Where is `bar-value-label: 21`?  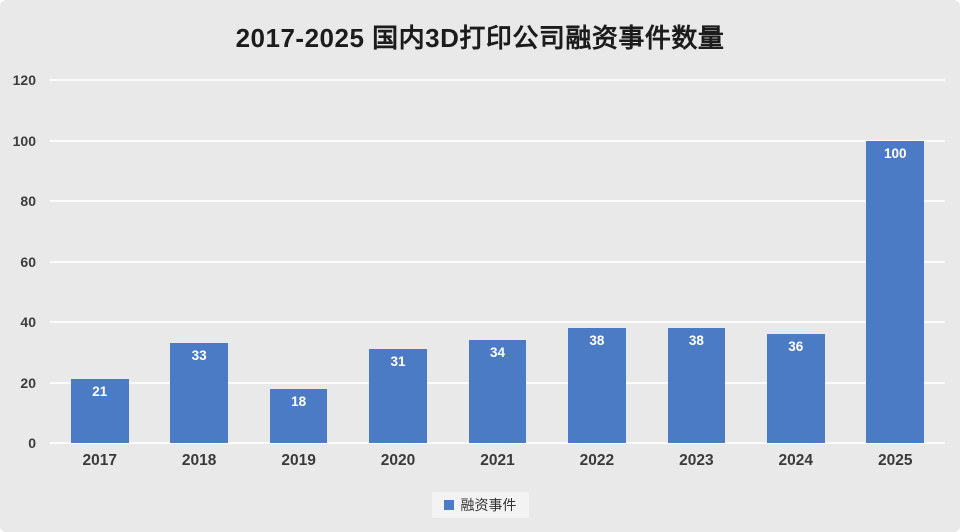
bar-value-label: 21 is located at coordinates (100, 392).